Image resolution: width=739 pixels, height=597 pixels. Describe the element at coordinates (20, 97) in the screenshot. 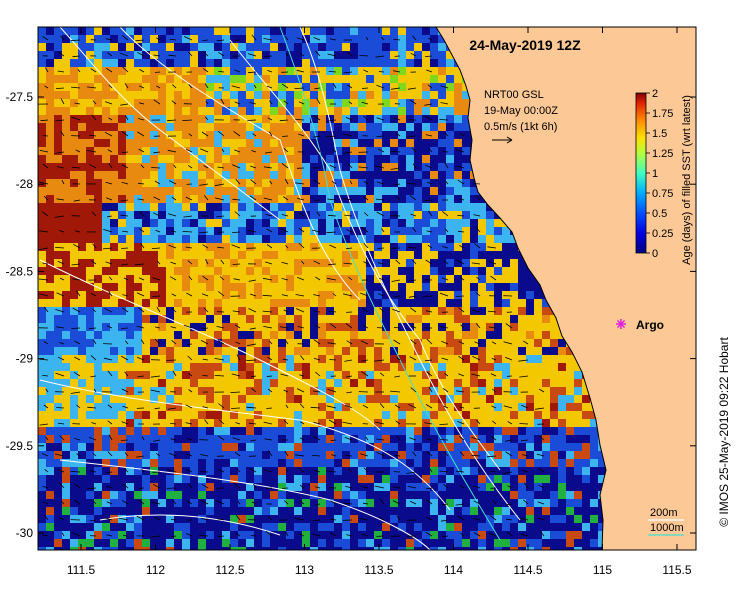

I see `y-tick-label: -27.5` at that location.